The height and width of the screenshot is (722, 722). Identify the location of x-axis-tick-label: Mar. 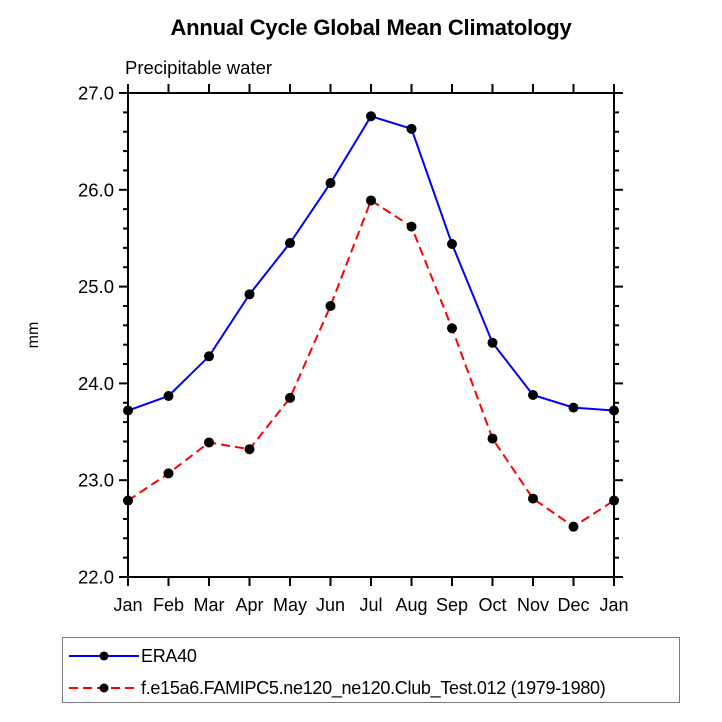
(209, 605).